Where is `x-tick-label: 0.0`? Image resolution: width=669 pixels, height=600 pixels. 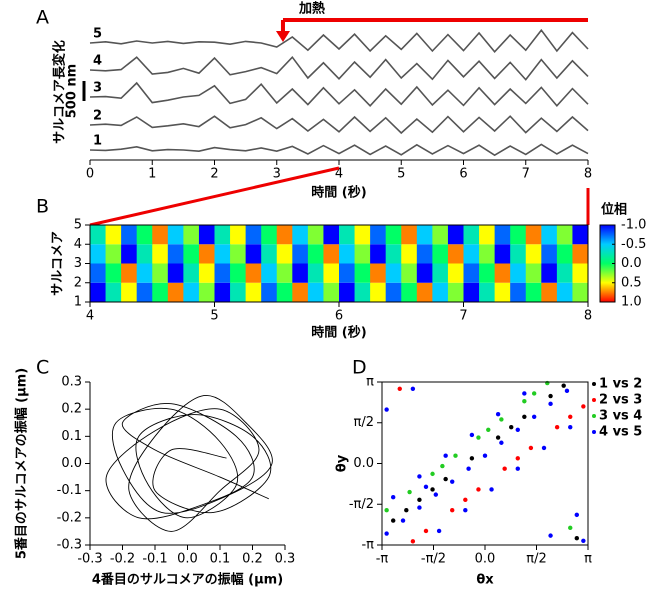
x-tick-label: 0.0 is located at coordinates (187, 559).